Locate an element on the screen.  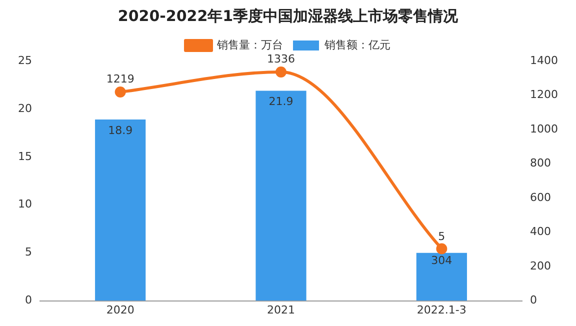
data-label: 1336 is located at coordinates (281, 59).